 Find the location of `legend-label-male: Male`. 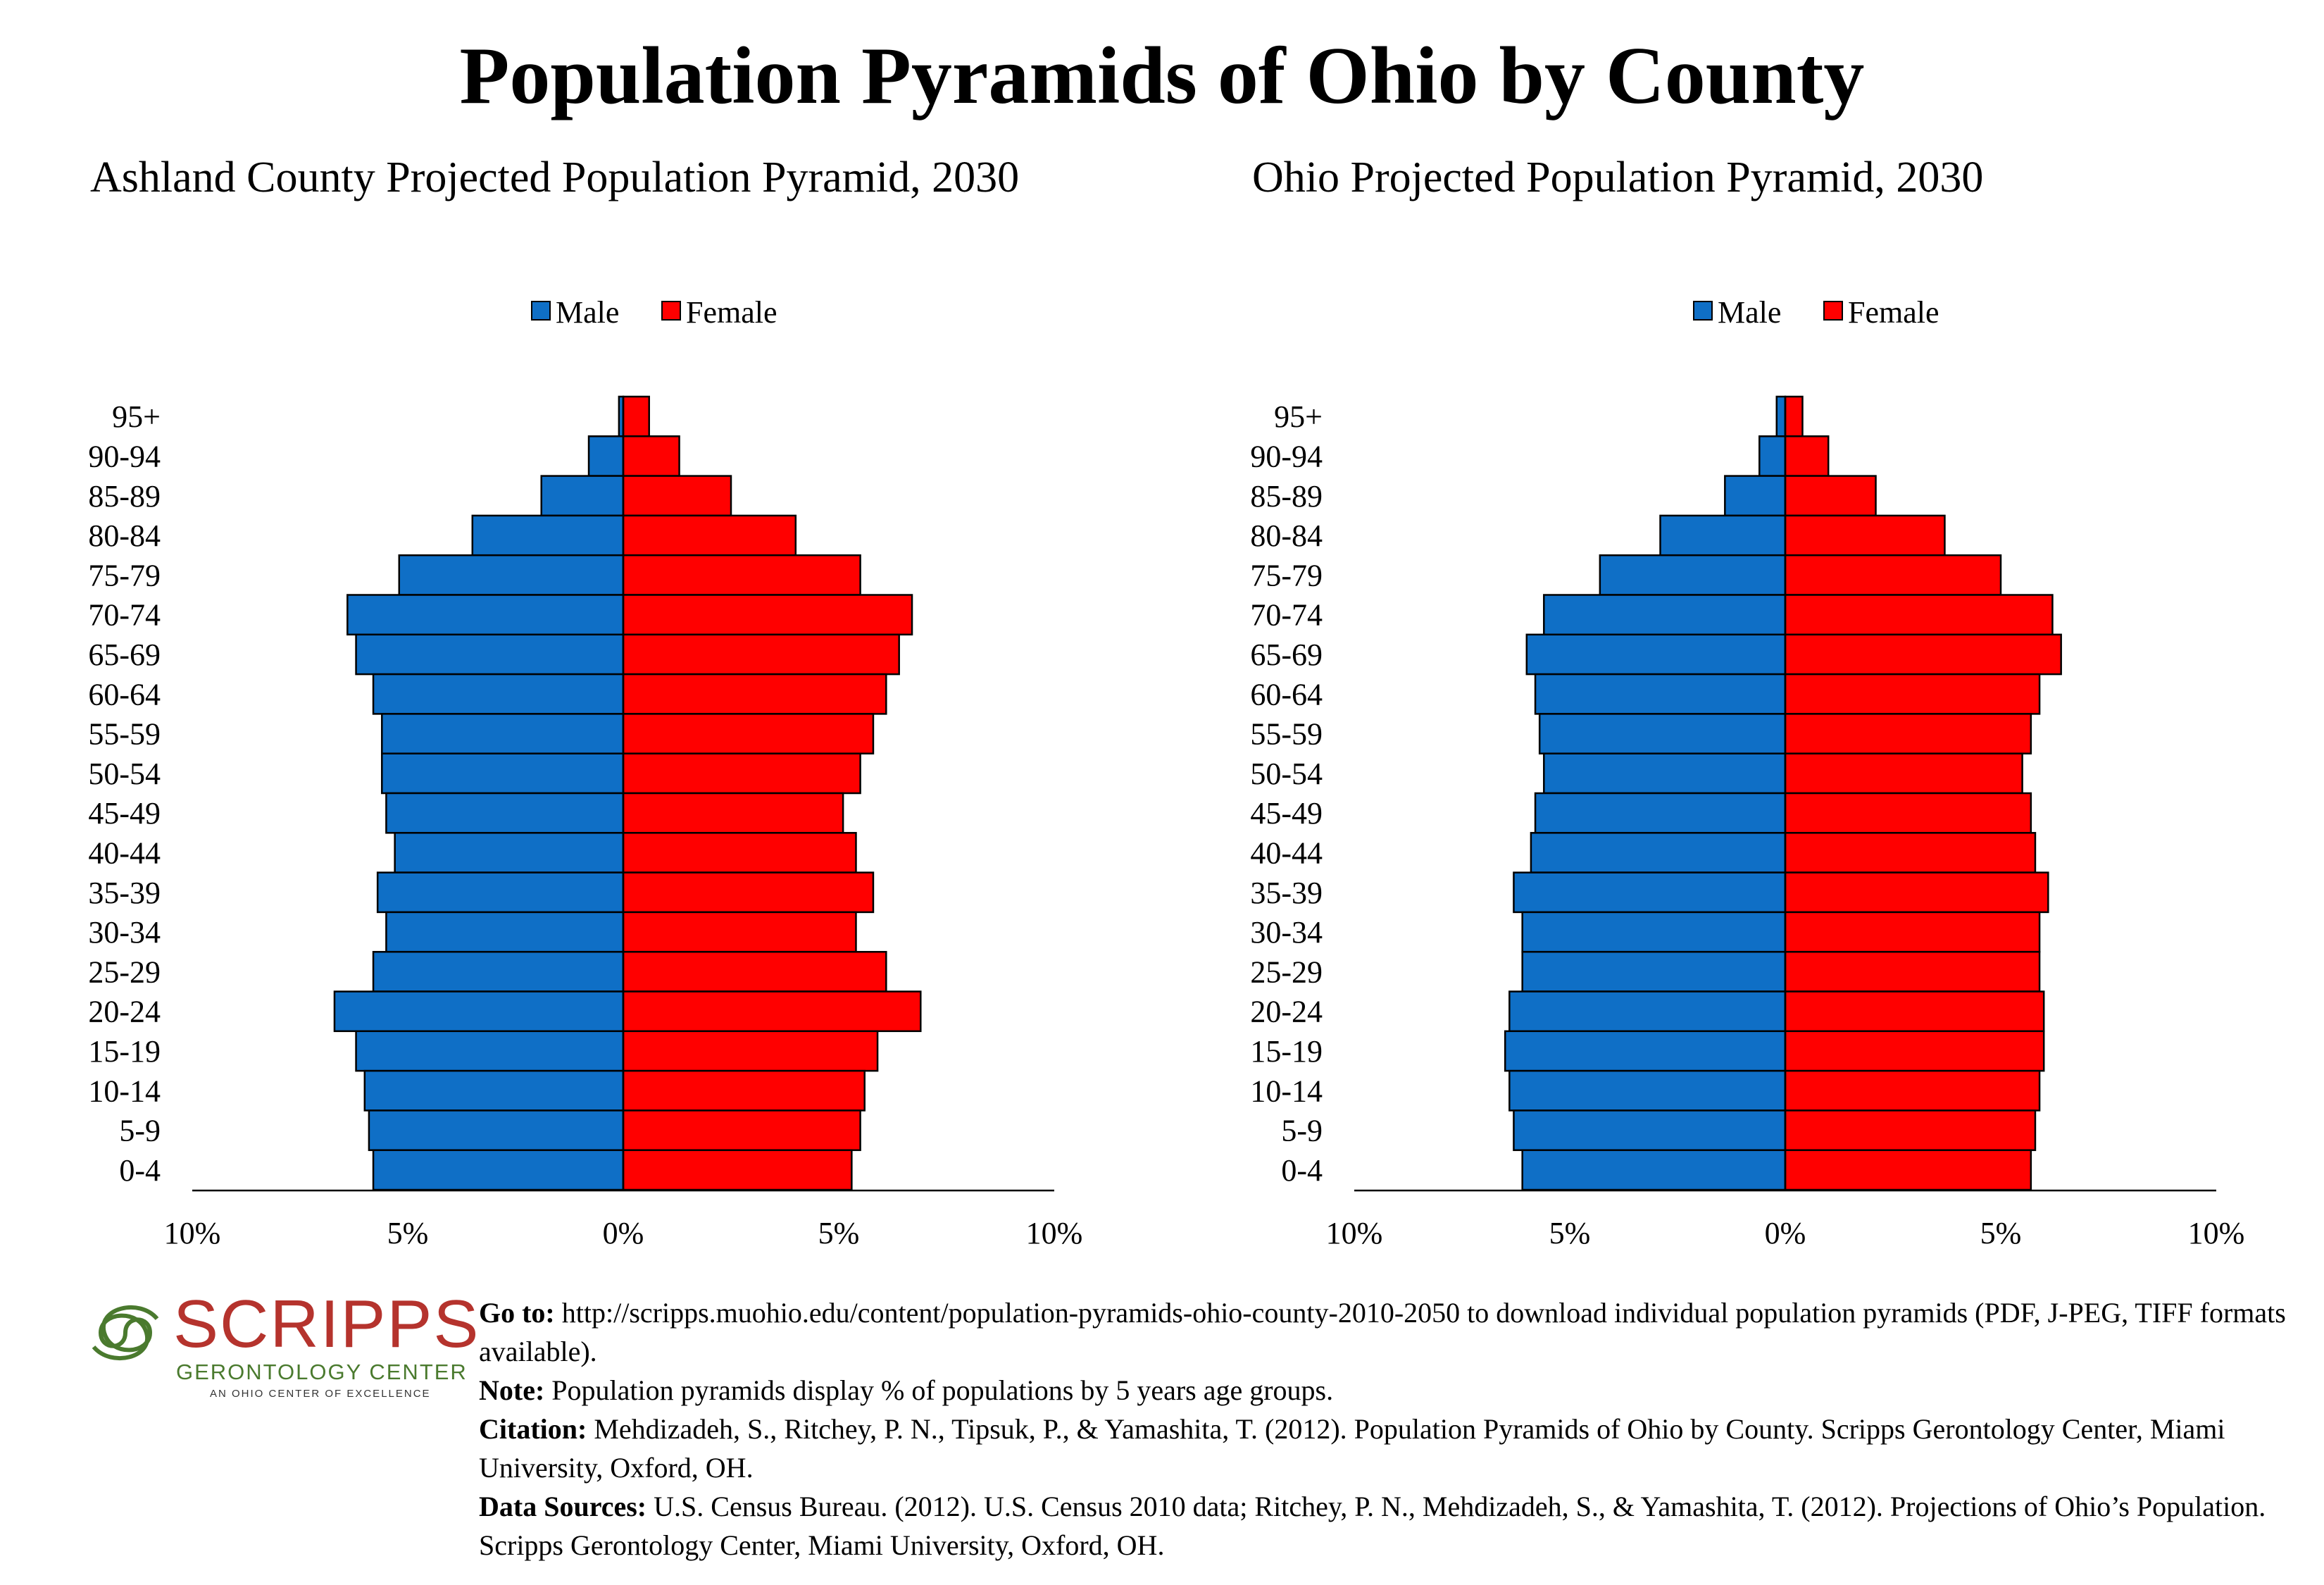

legend-label-male: Male is located at coordinates (1750, 312).